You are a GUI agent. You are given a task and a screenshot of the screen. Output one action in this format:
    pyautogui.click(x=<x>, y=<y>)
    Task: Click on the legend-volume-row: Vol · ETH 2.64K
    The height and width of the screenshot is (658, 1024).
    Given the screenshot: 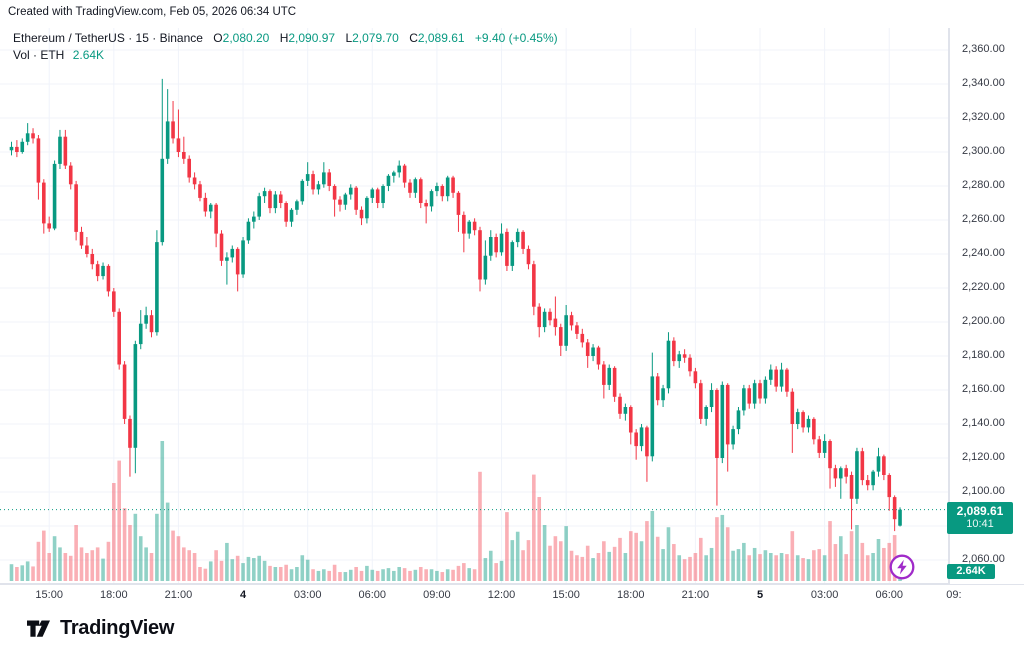 What is the action you would take?
    pyautogui.click(x=285, y=55)
    